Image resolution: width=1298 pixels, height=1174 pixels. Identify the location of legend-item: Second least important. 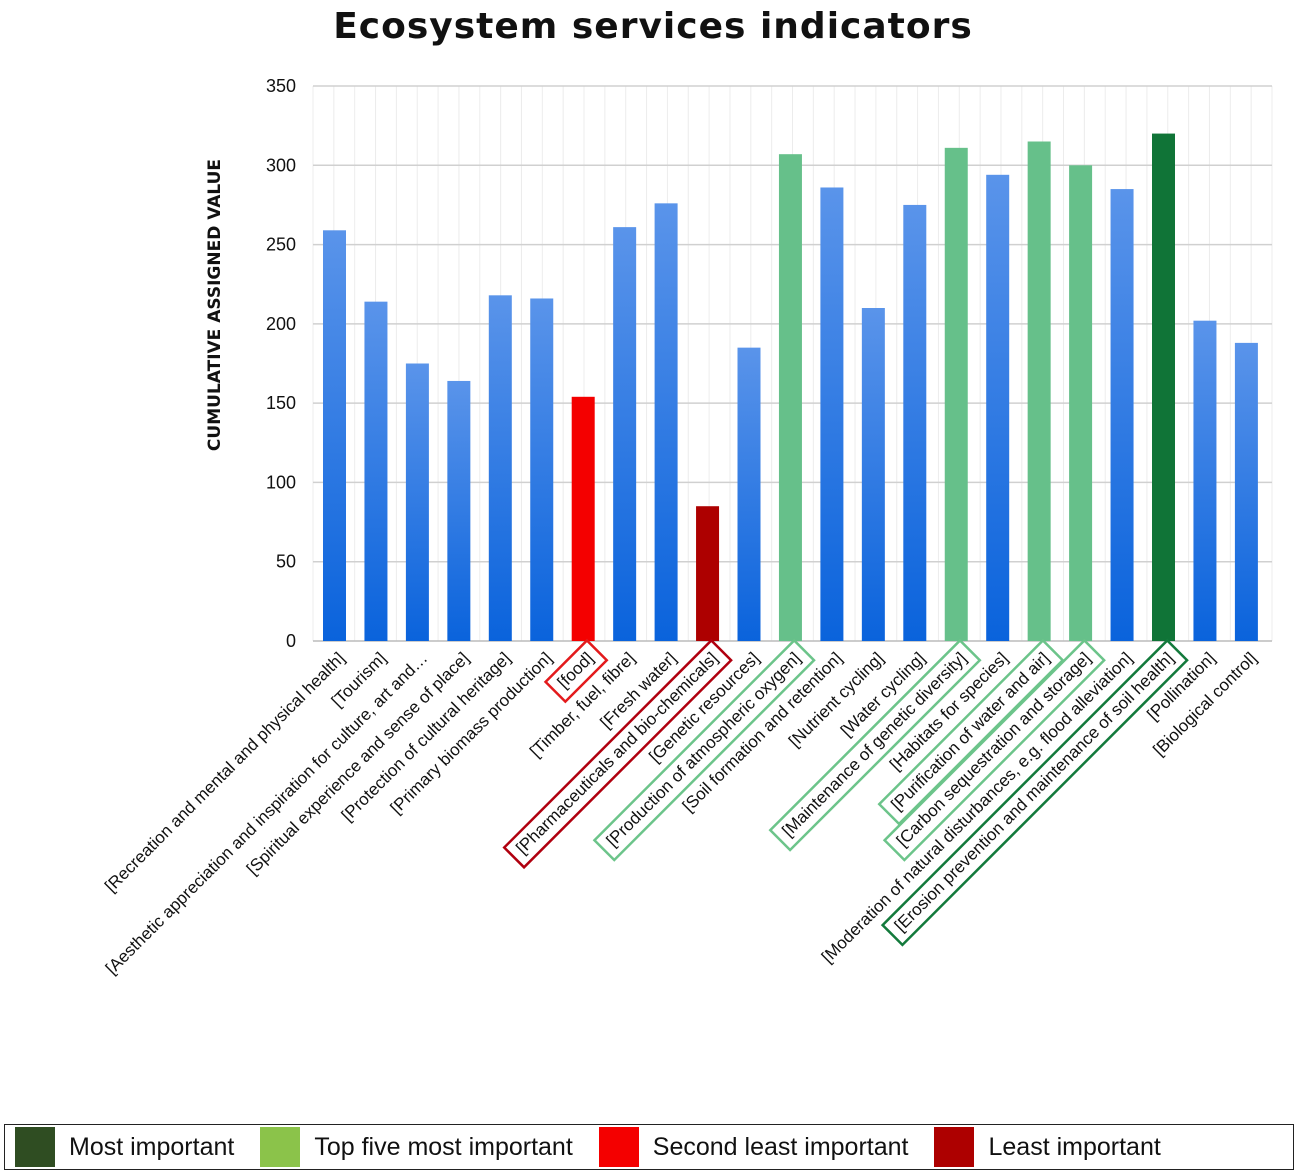
(753, 1147).